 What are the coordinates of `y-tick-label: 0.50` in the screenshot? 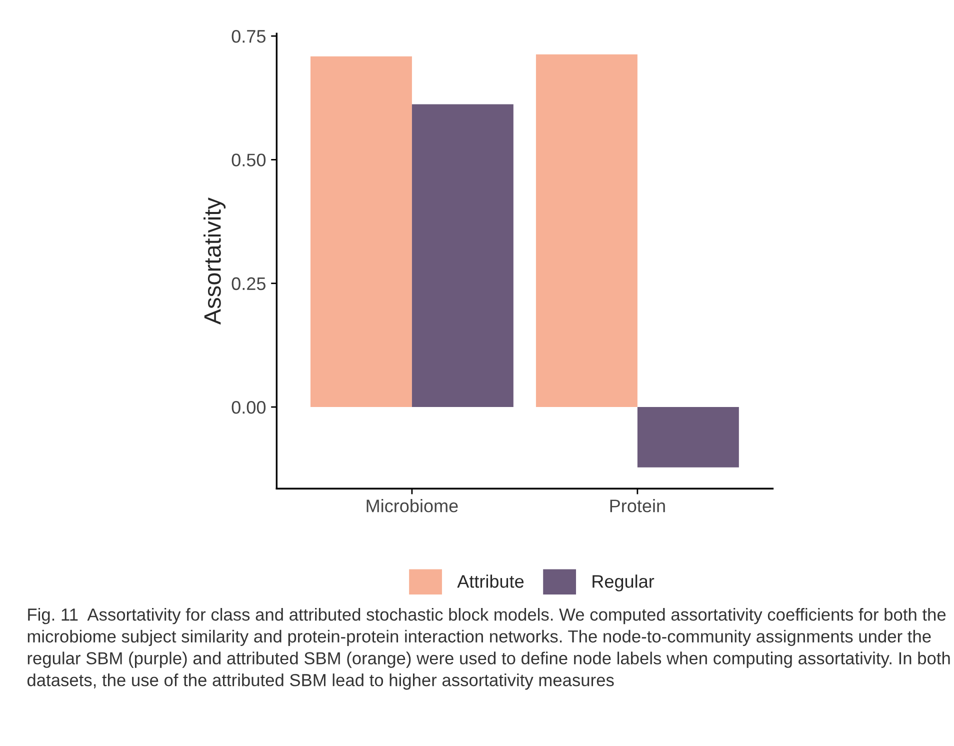 It's located at (249, 160).